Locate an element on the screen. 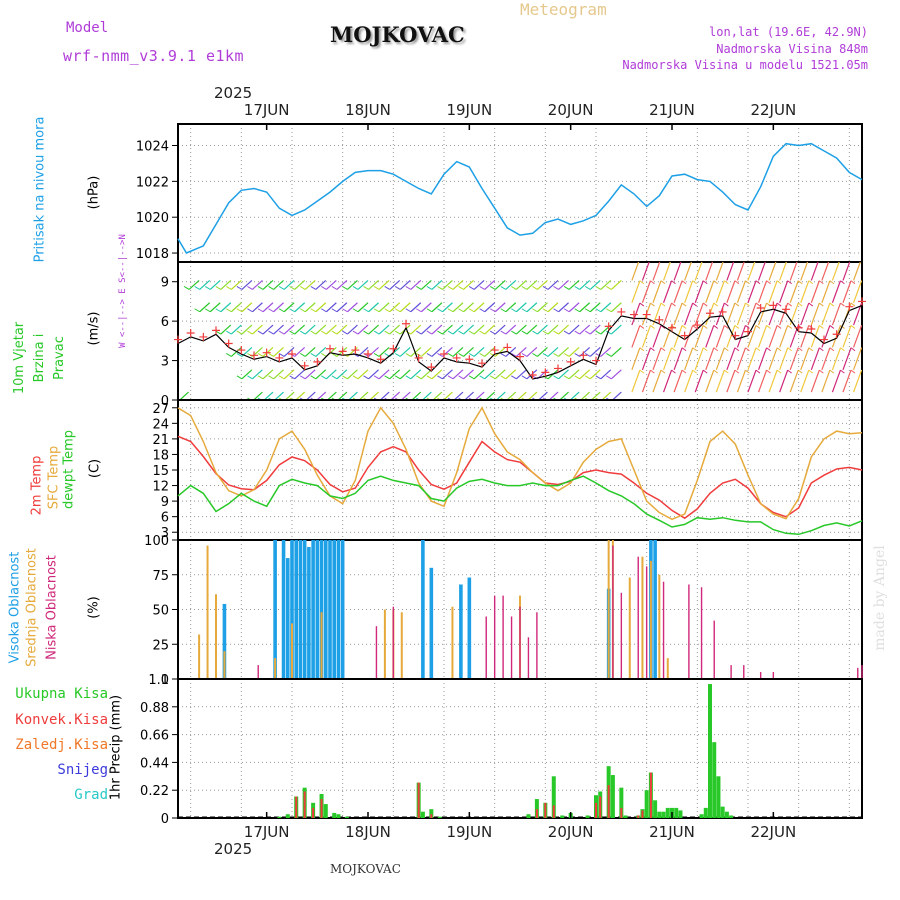 This screenshot has height=900, width=900. wind-ytick-label: 3 is located at coordinates (165, 362).